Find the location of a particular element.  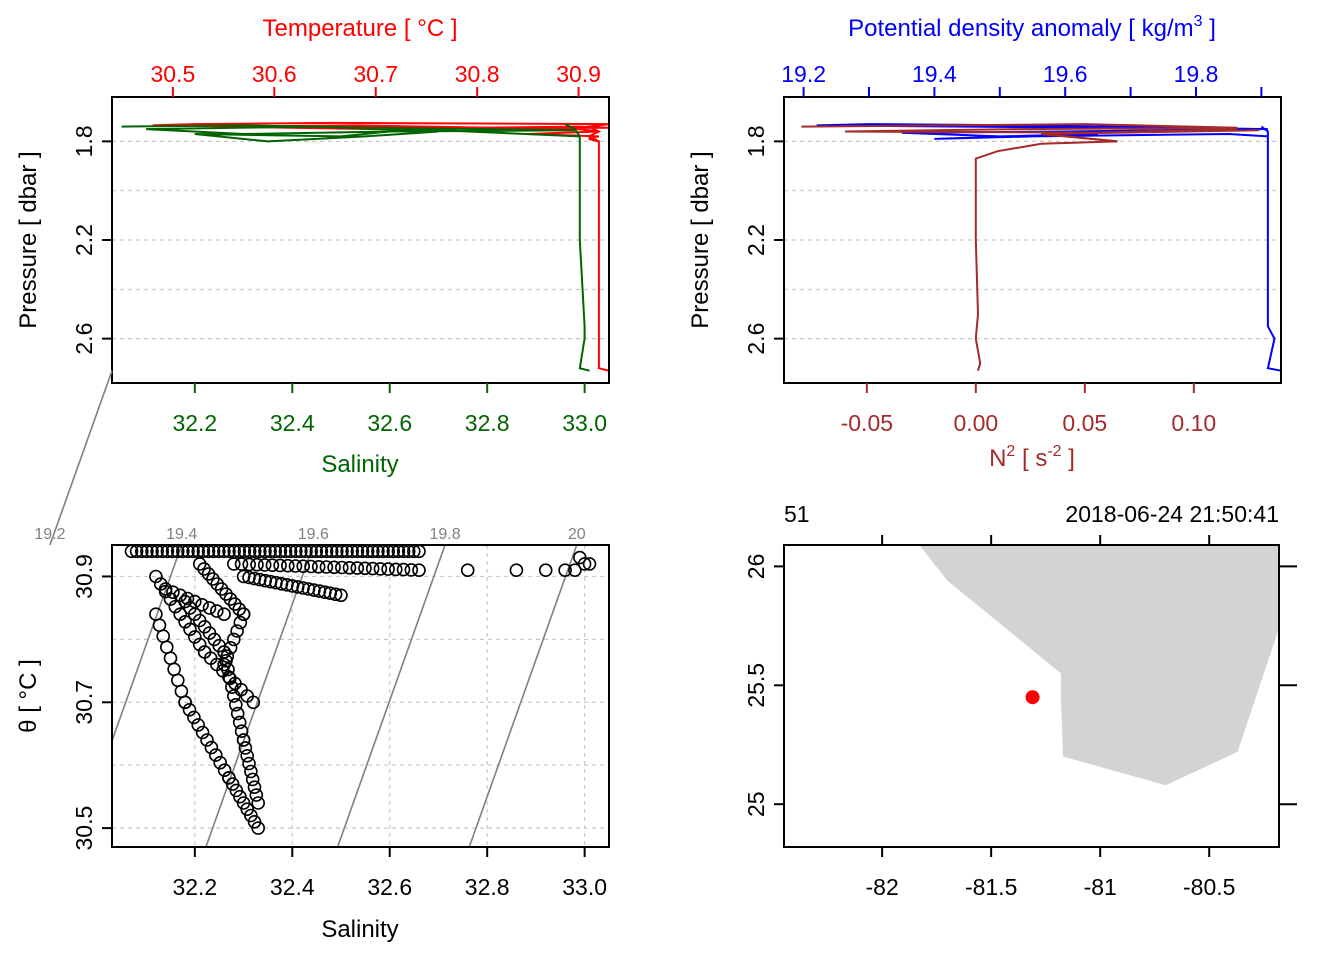

latitude-tick-label: 26 is located at coordinates (756, 567).